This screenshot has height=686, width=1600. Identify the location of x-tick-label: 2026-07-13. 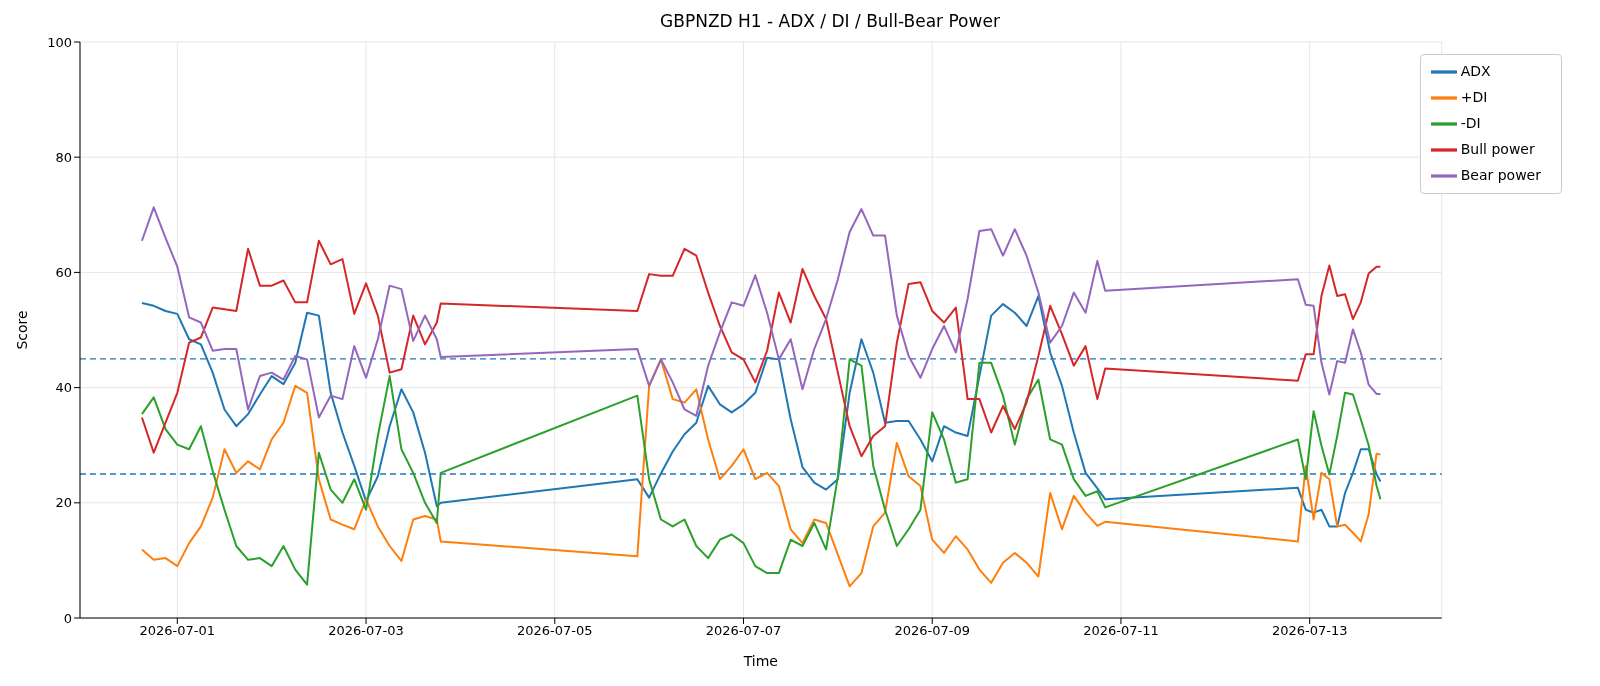
(1309, 631).